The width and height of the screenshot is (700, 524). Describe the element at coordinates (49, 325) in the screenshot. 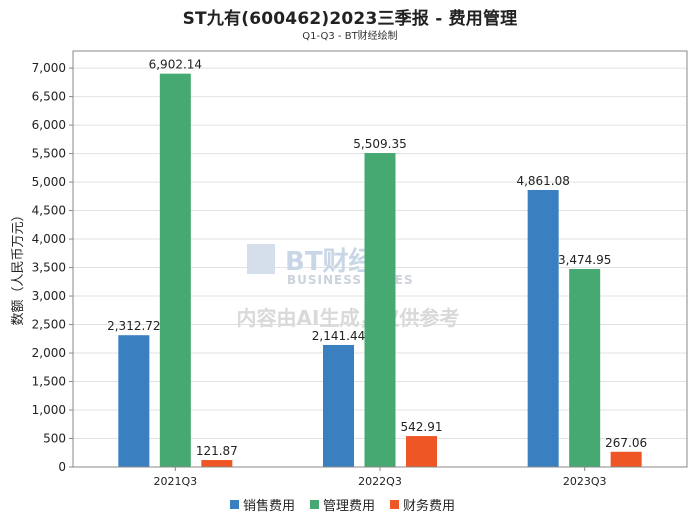

I see `y-tick-label: 2,500` at that location.